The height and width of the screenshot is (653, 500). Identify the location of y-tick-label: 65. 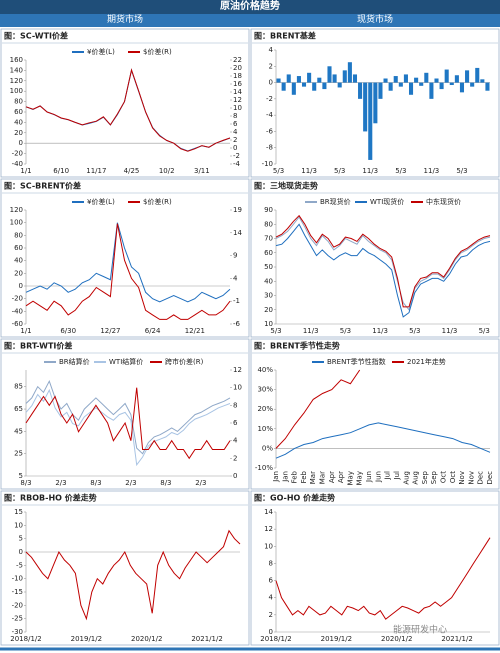
(18, 409).